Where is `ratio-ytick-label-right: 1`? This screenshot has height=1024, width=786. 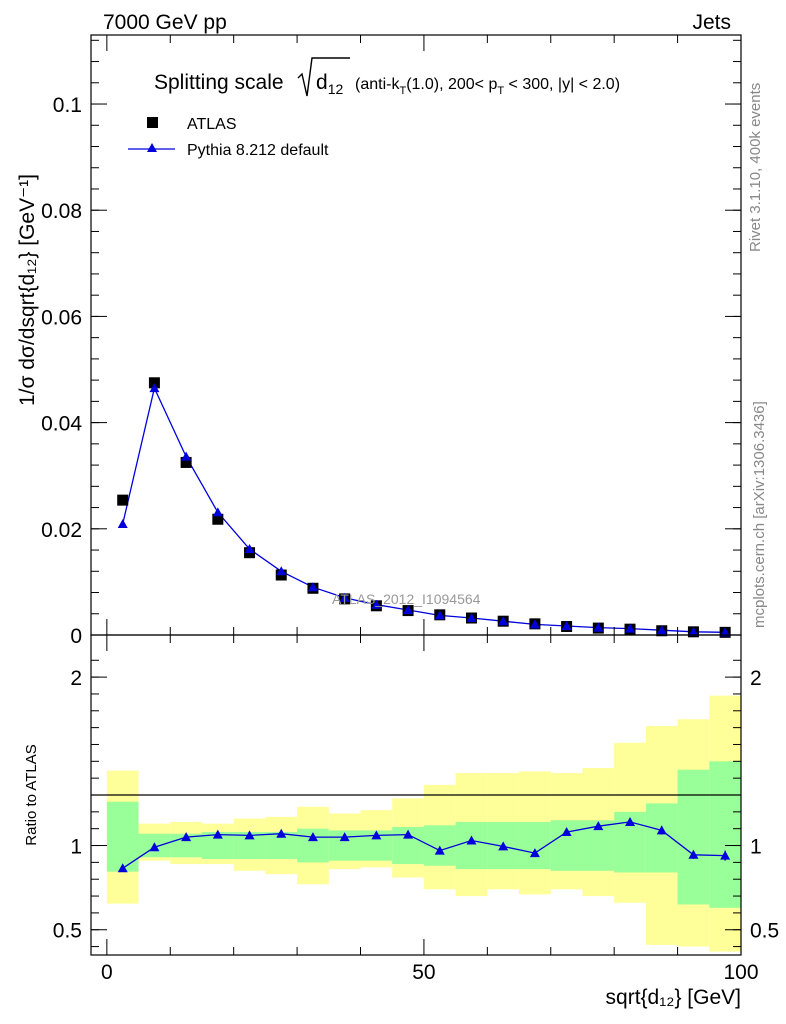
ratio-ytick-label-right: 1 is located at coordinates (756, 847).